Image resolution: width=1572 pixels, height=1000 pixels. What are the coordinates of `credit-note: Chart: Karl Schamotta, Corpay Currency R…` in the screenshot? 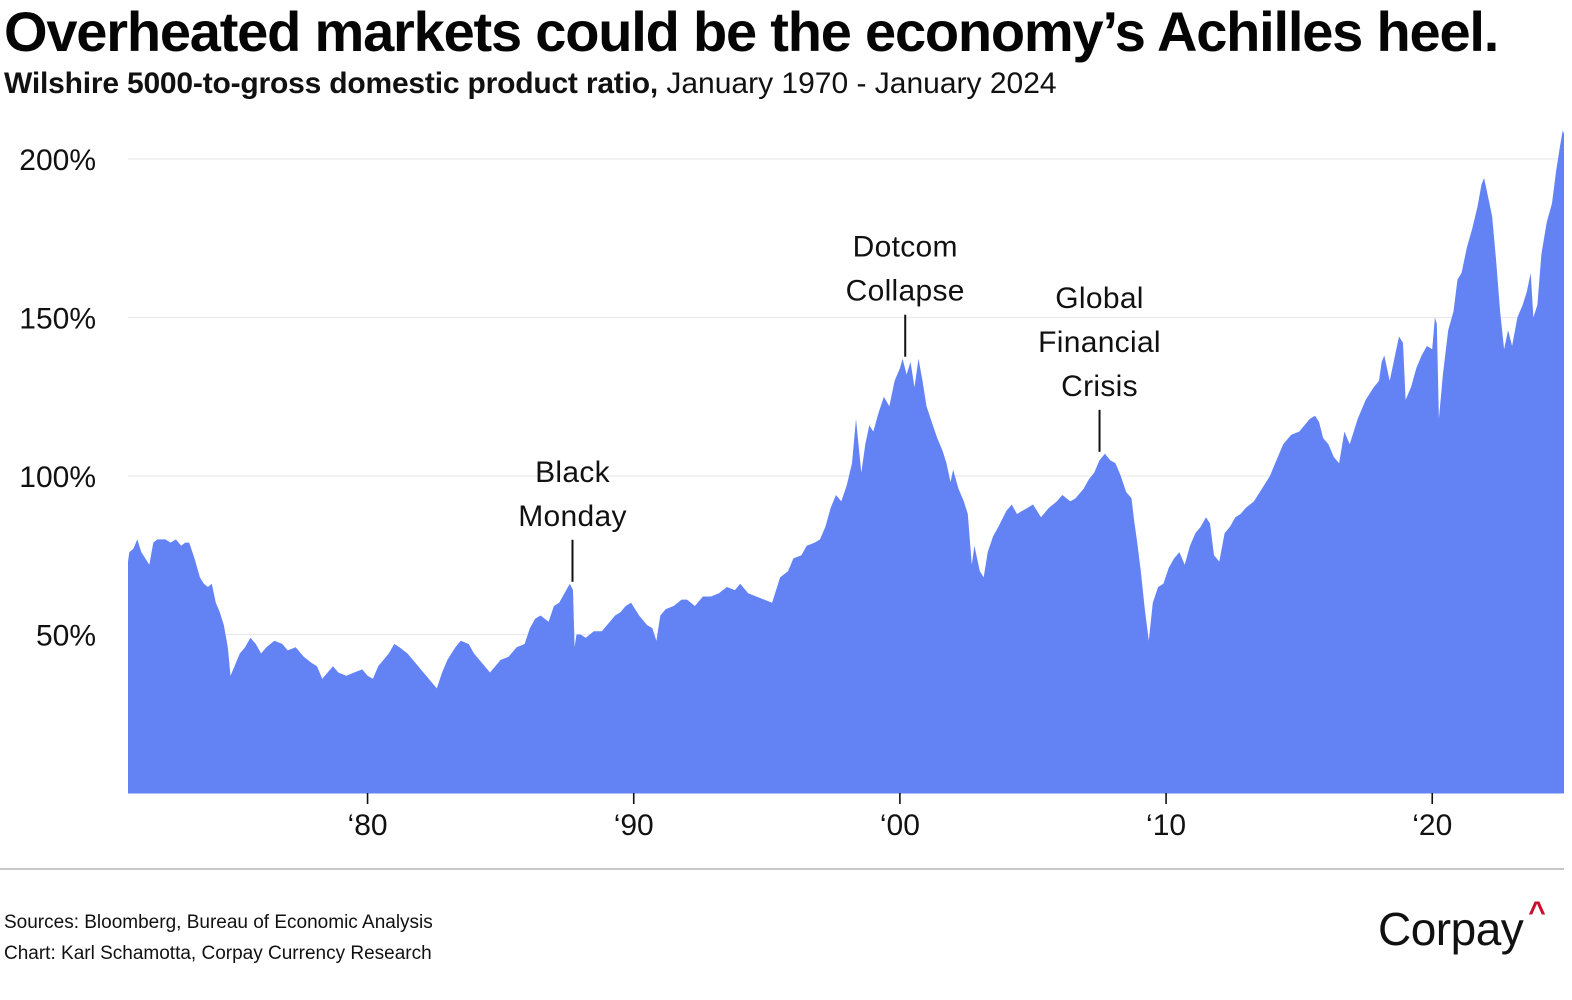 It's located at (218, 953).